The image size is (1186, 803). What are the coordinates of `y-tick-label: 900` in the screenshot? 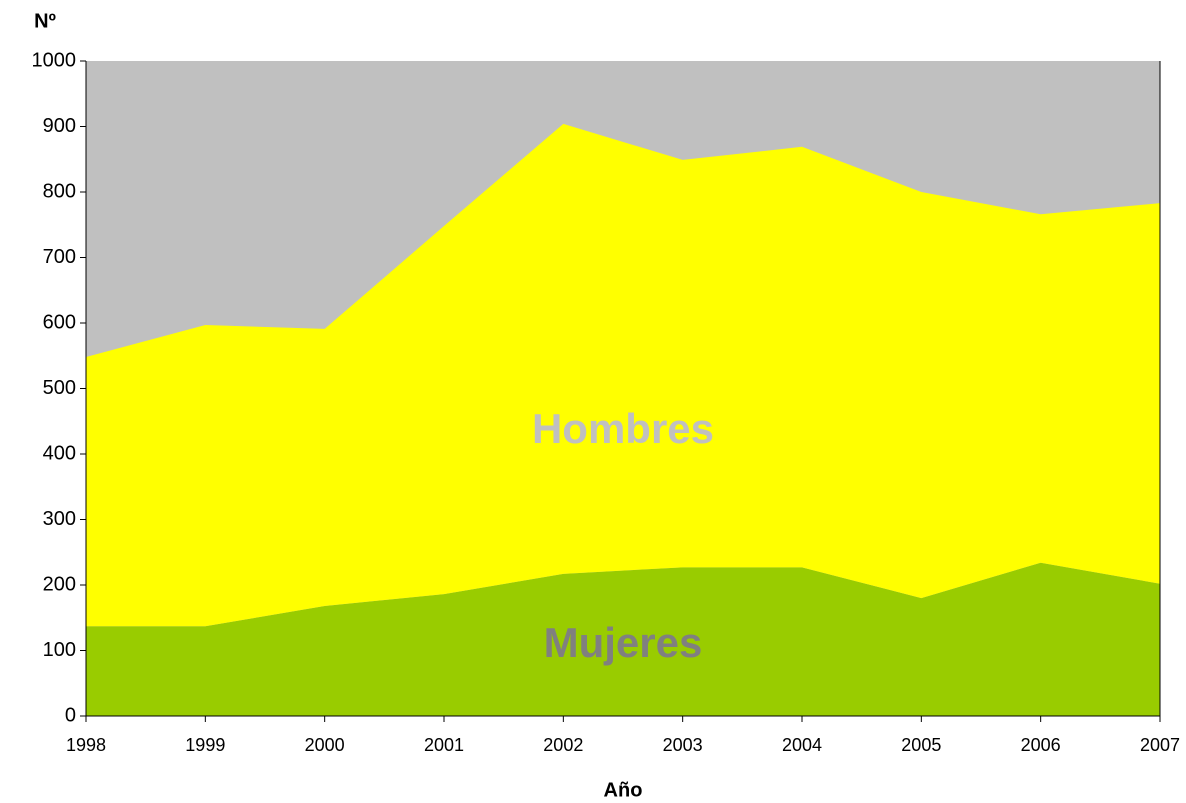 It's located at (59, 126).